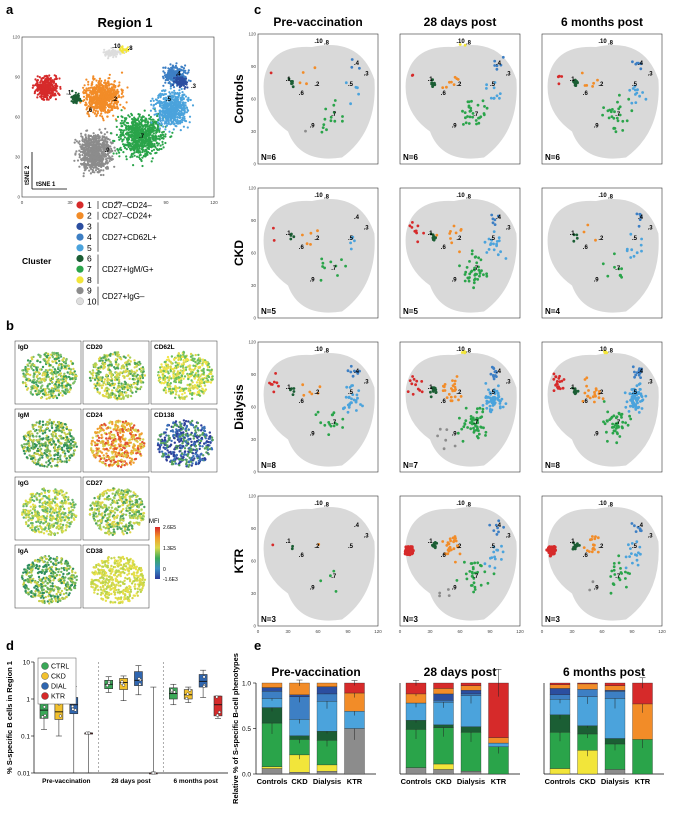  Describe the element at coordinates (127, 205) in the screenshot. I see `legend-group-label: CD27–CD24–` at that location.